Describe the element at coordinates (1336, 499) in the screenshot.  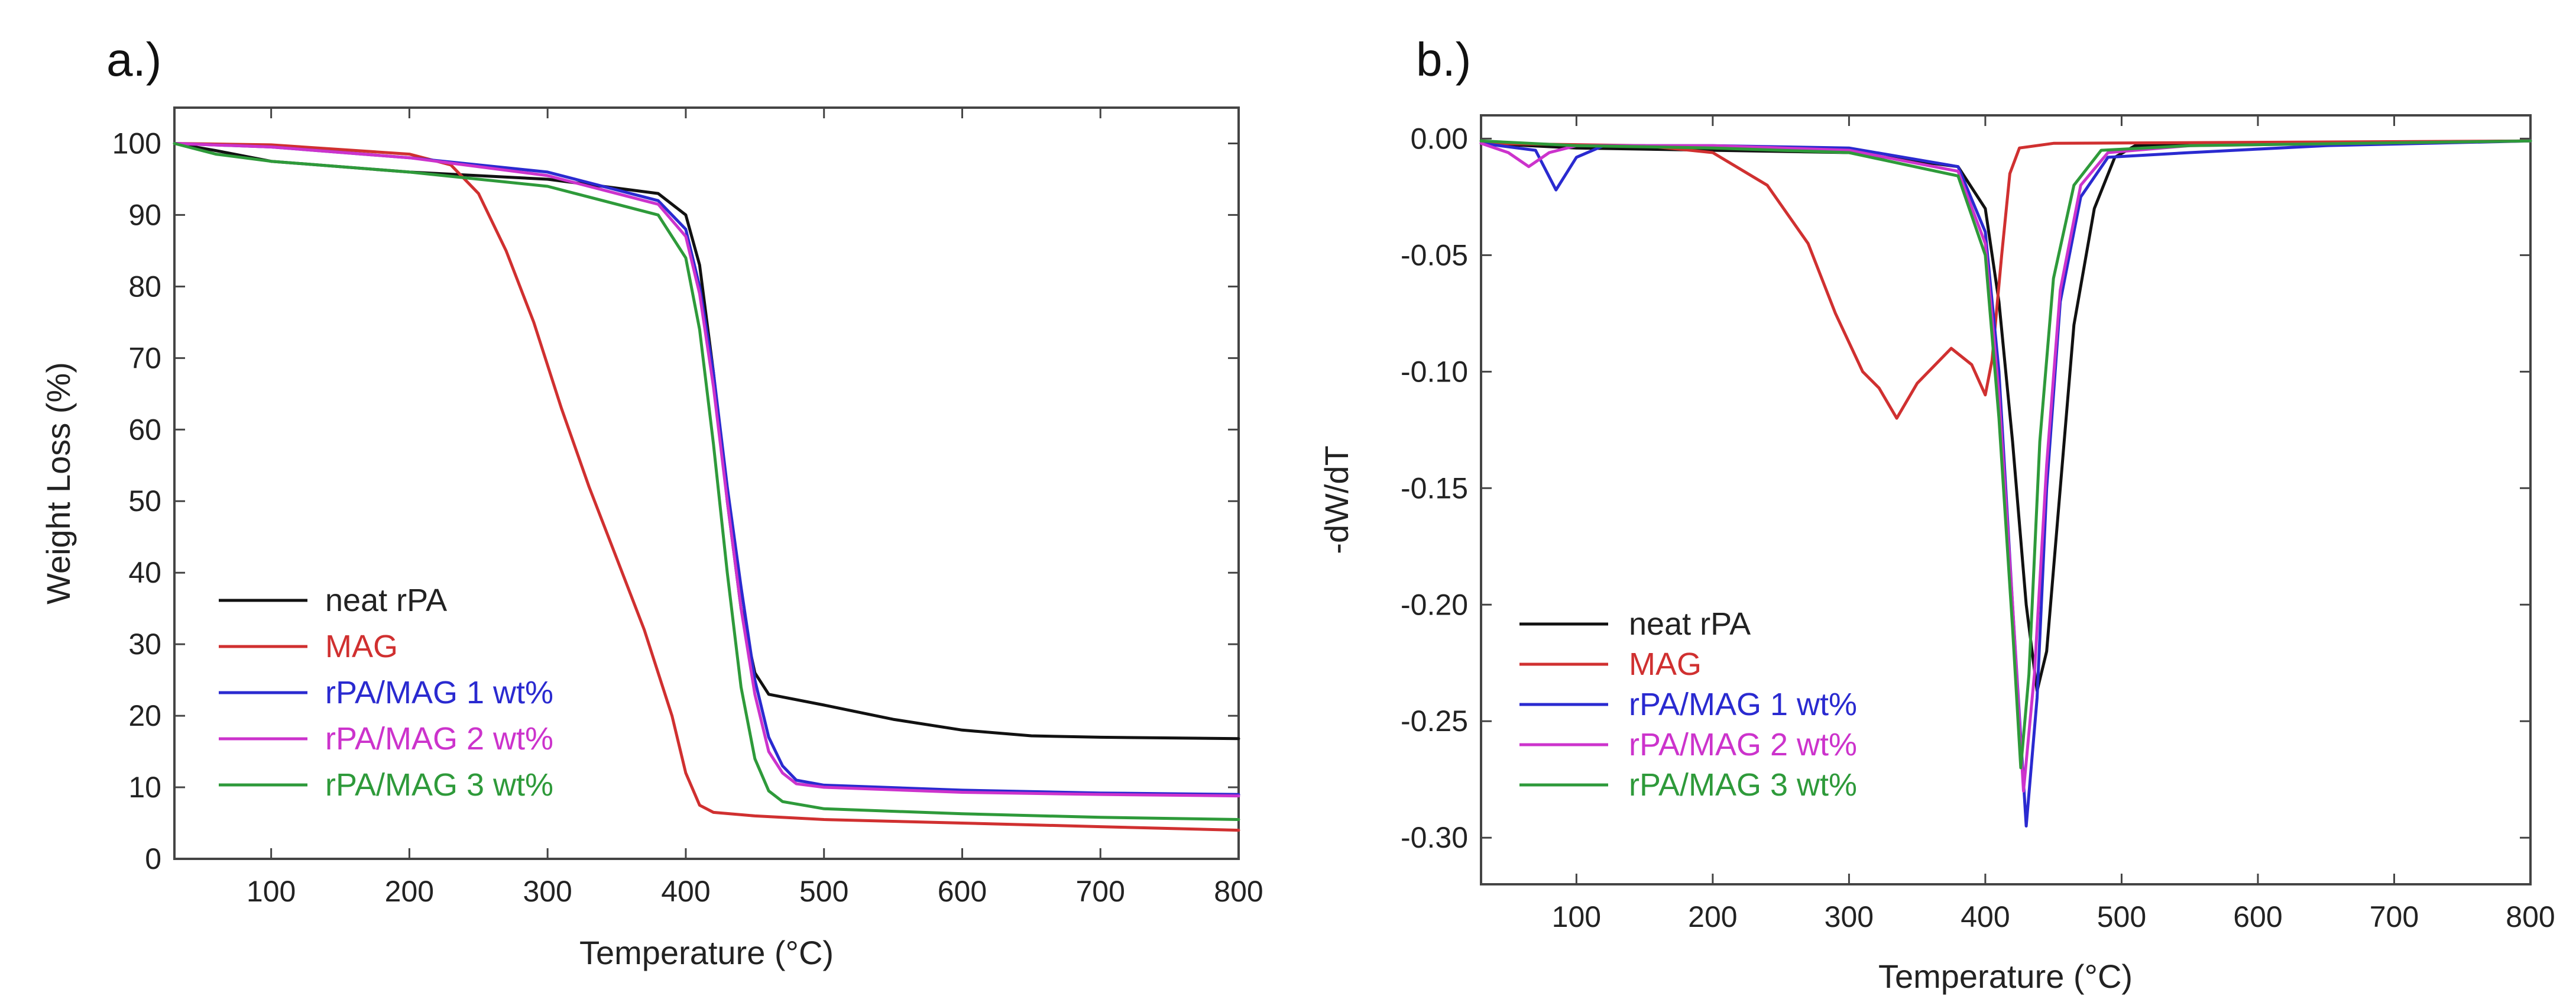
I see `panel-b-y-axis-title: -dW/dT` at that location.